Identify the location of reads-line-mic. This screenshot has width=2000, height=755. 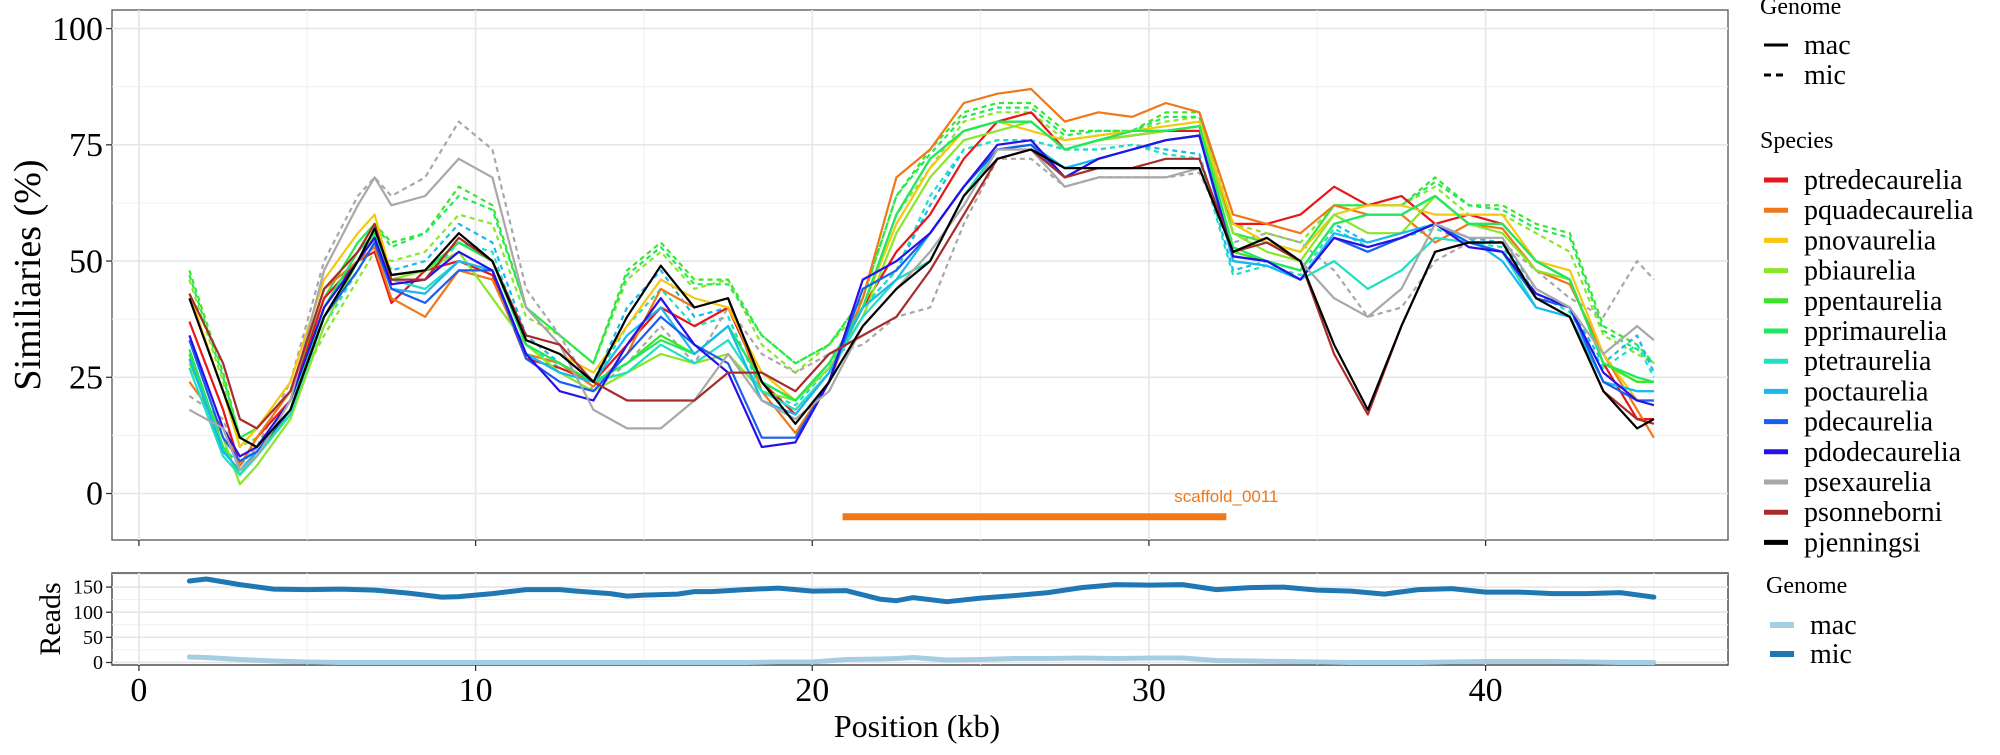
(921, 590).